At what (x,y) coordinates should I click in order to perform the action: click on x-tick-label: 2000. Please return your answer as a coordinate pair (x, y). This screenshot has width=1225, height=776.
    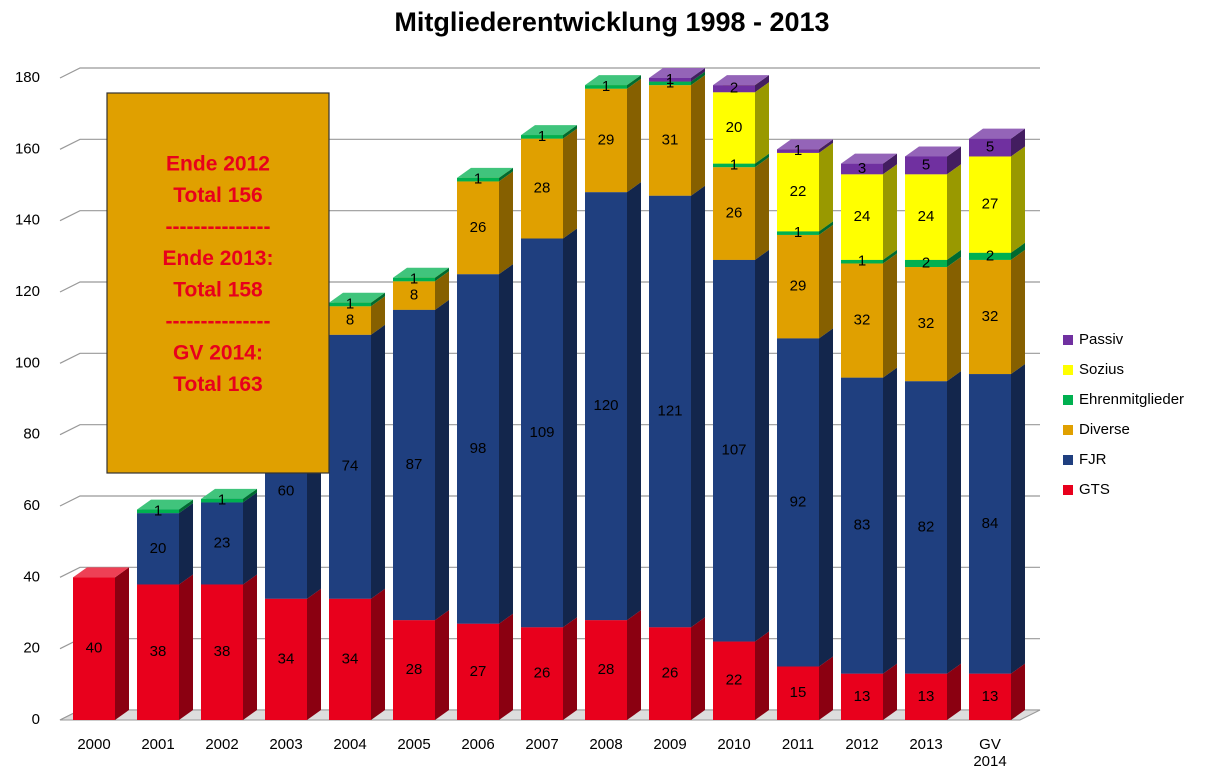
    Looking at the image, I should click on (93, 744).